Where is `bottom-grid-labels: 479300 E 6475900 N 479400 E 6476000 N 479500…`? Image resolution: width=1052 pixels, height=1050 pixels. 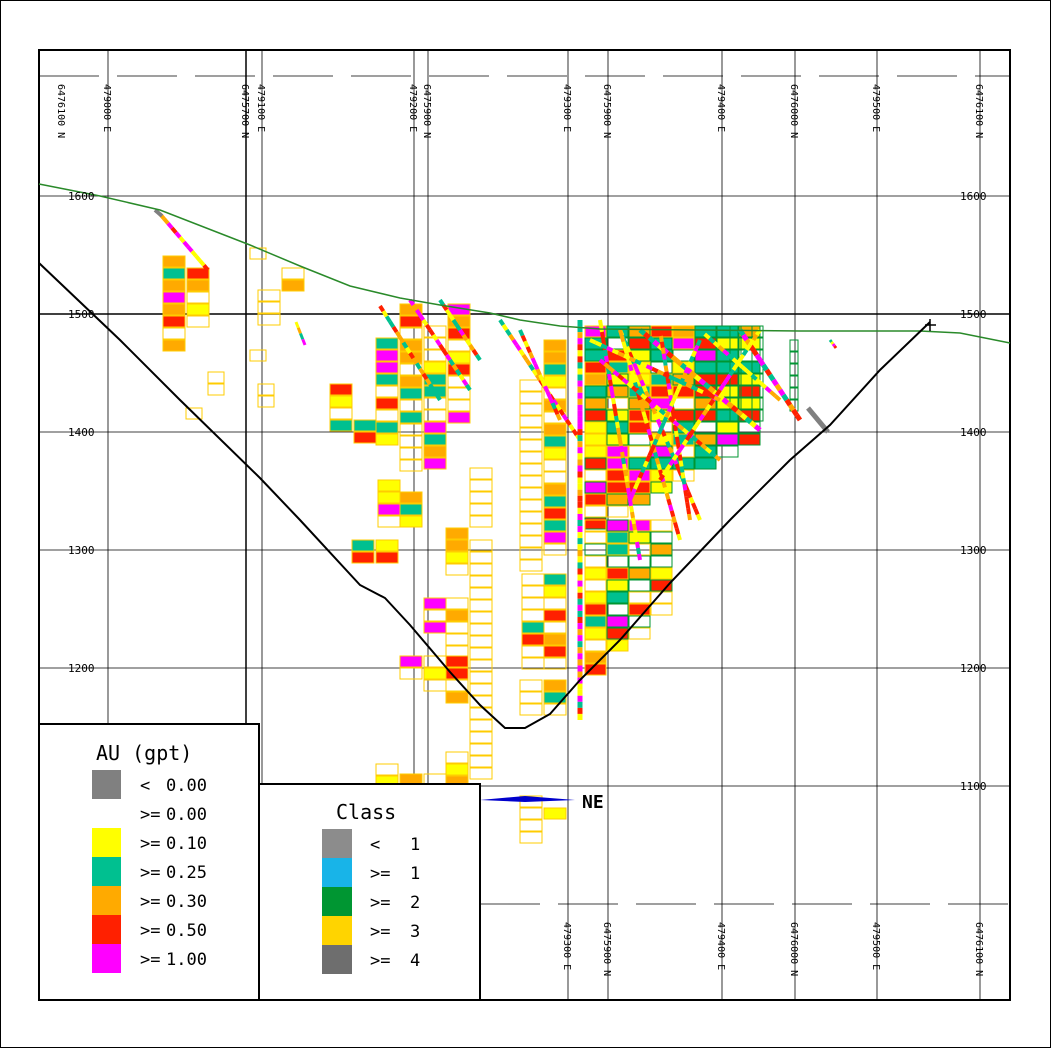 bottom-grid-labels: 479300 E 6475900 N 479400 E 6476000 N 479500… is located at coordinates (772, 949).